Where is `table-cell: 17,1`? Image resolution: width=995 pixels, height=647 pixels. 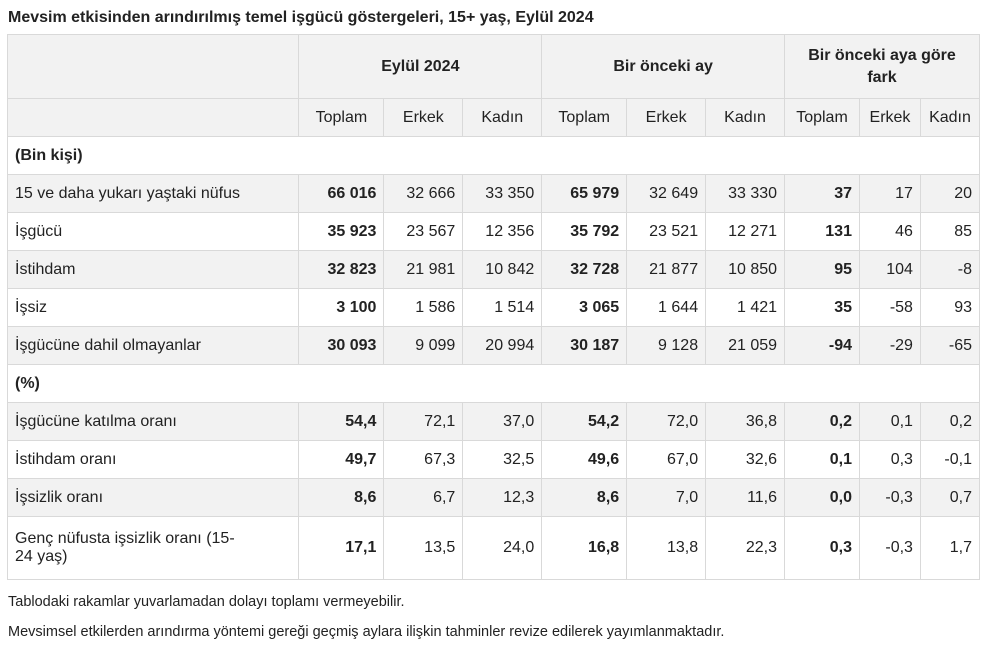
table-cell: 17,1 is located at coordinates (341, 548).